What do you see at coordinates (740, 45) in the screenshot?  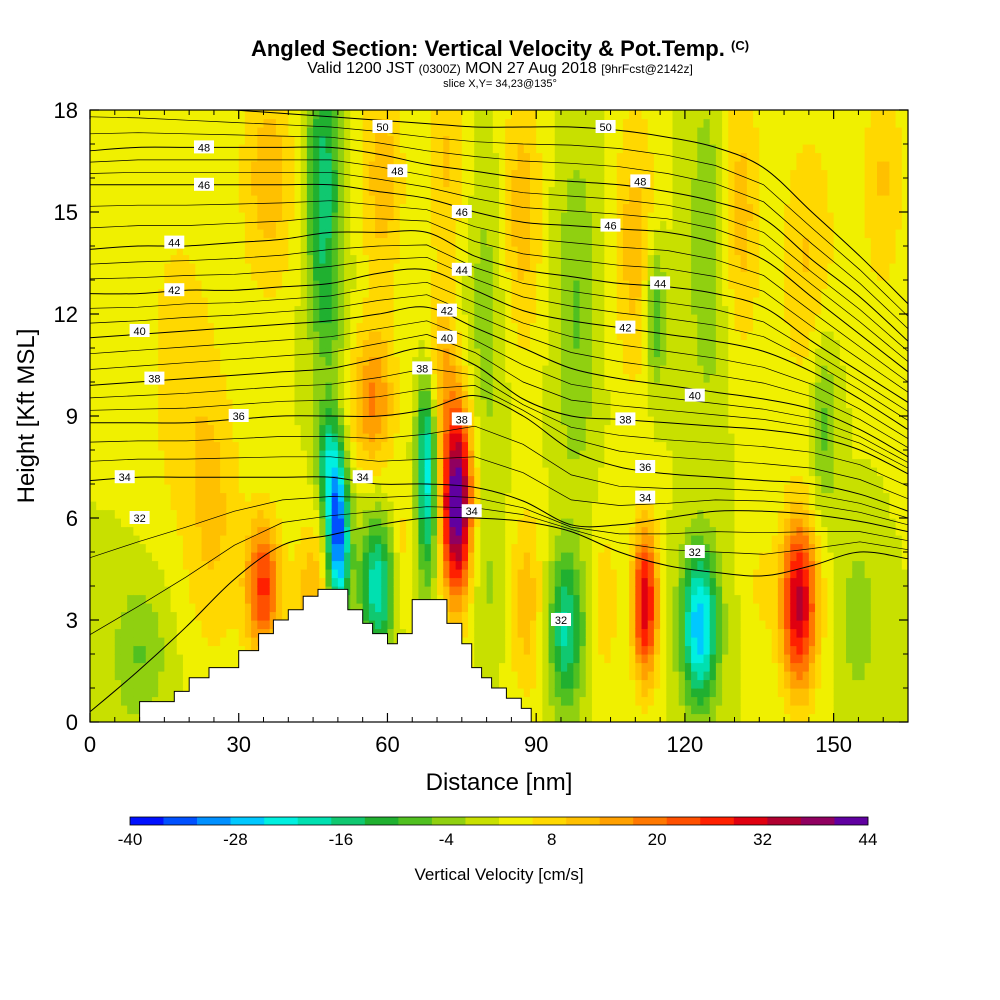 I see `chart-title-unit: (C)` at bounding box center [740, 45].